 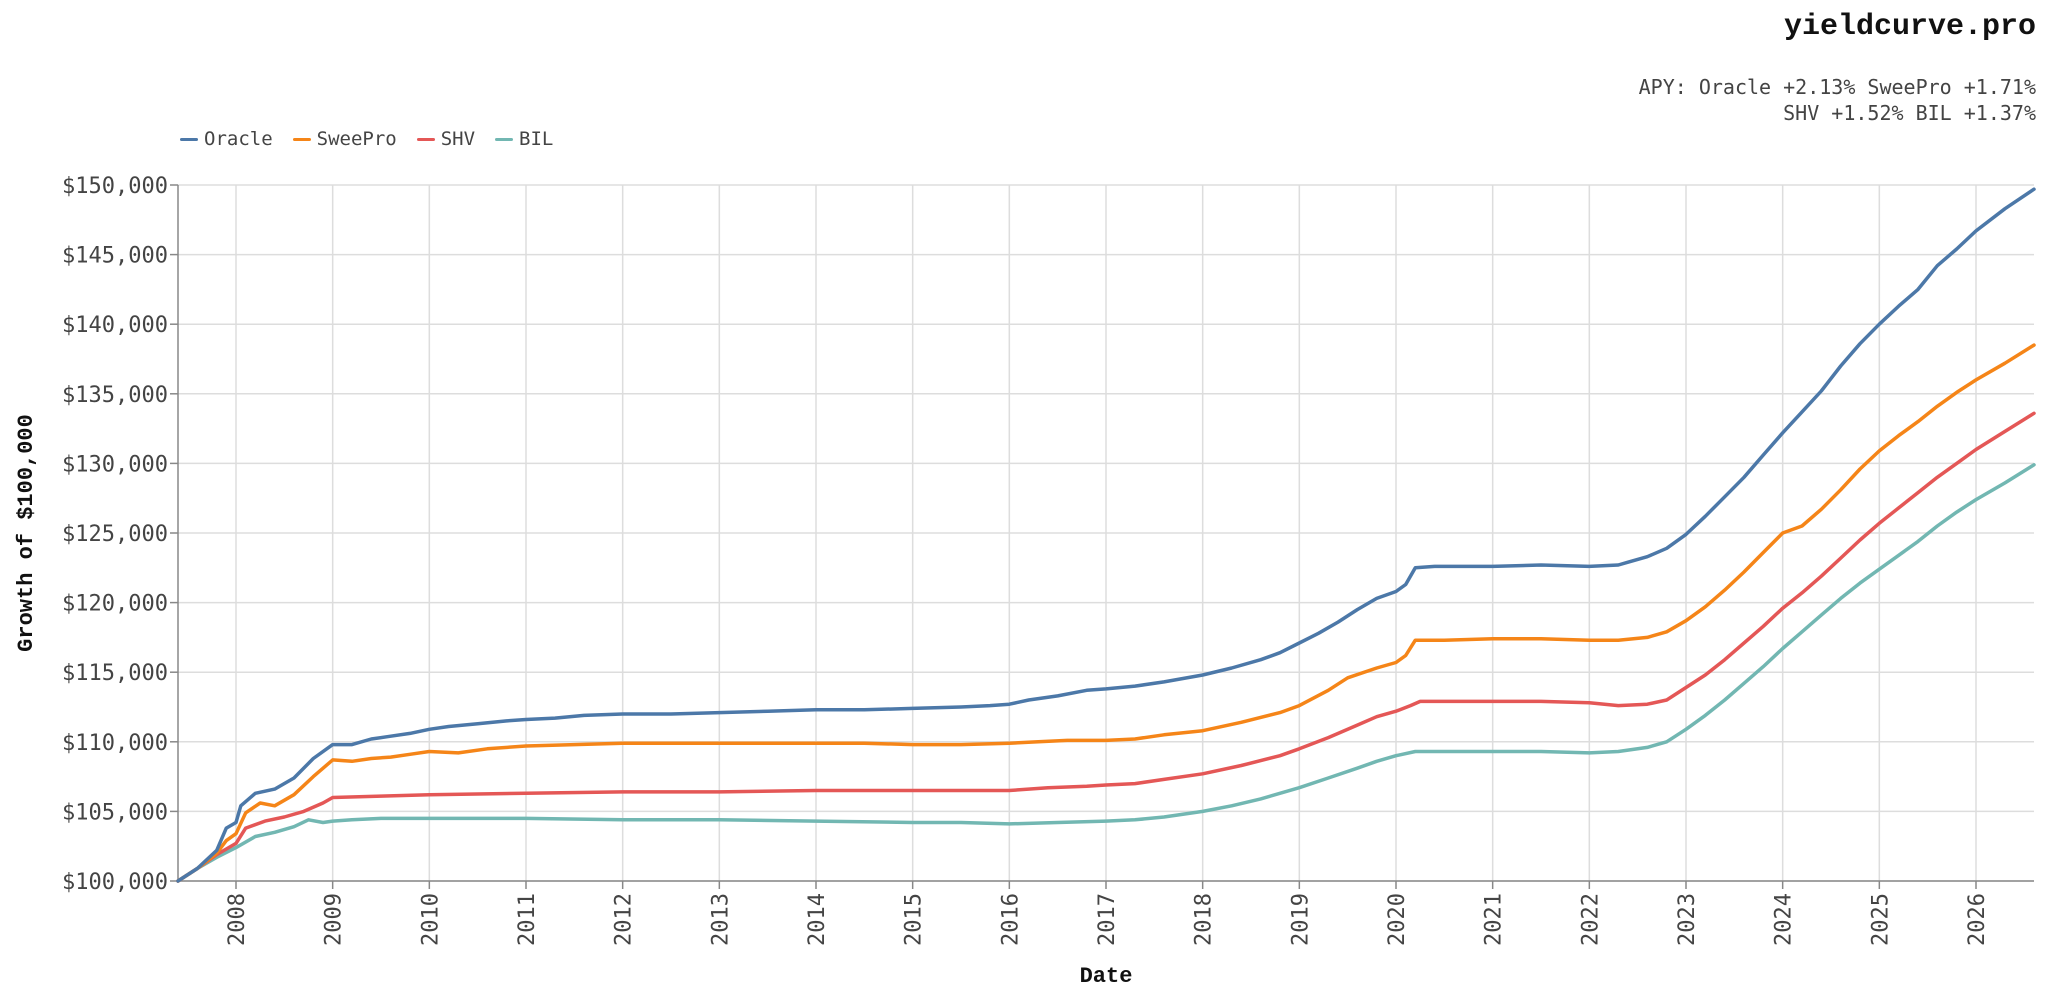 I want to click on chart-legend: Oracle SweePro SHV BIL, so click(x=366, y=139).